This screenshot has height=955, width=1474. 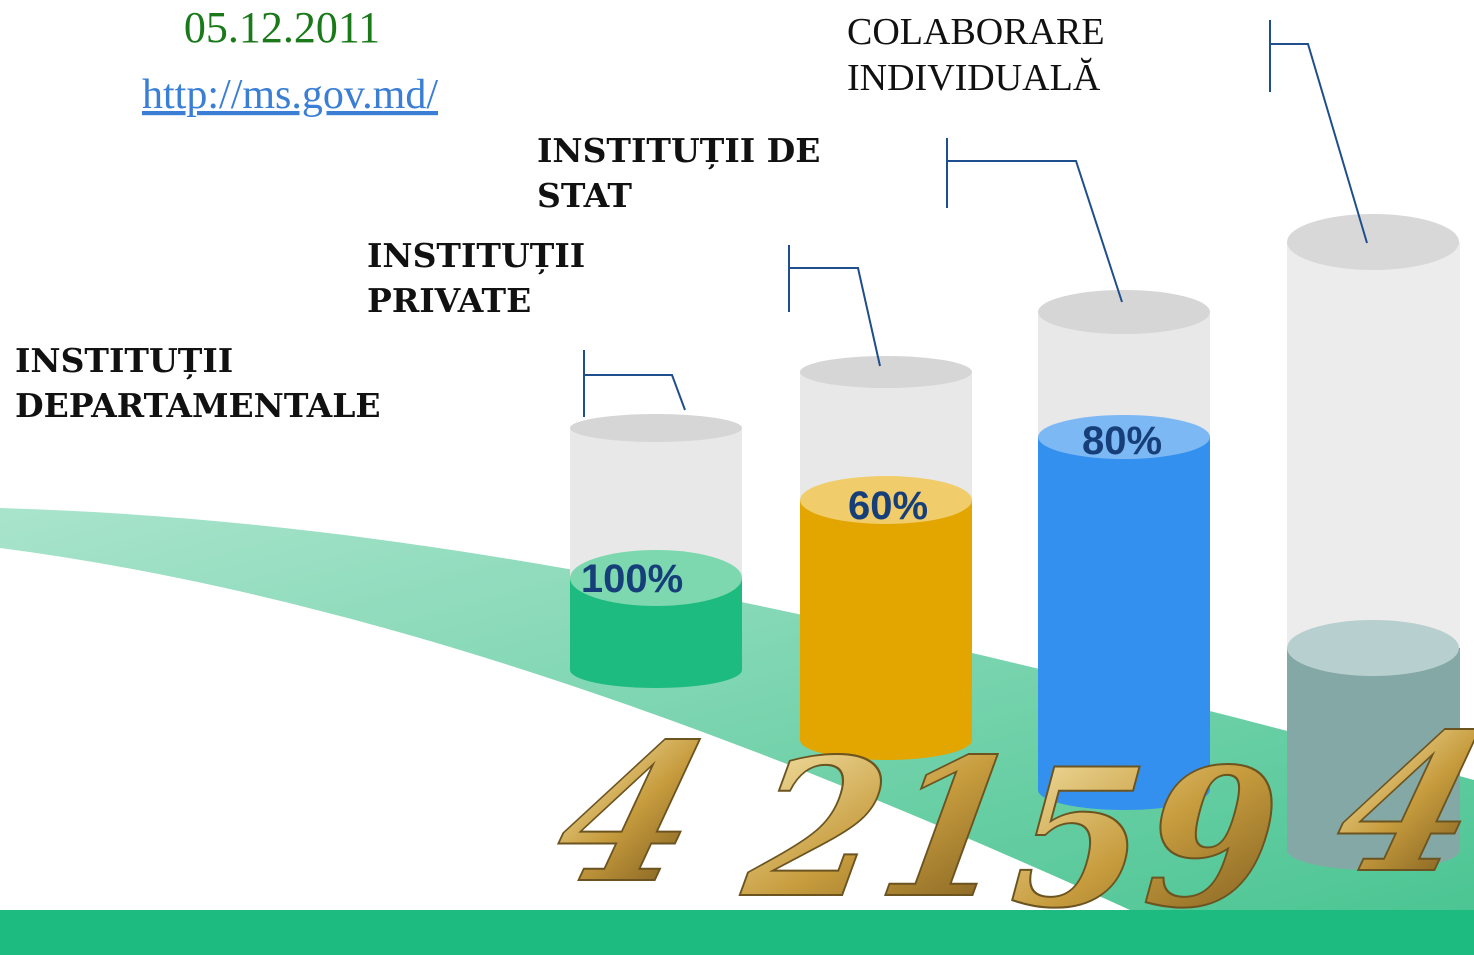 I want to click on label-line: COLABORARE, so click(x=976, y=32).